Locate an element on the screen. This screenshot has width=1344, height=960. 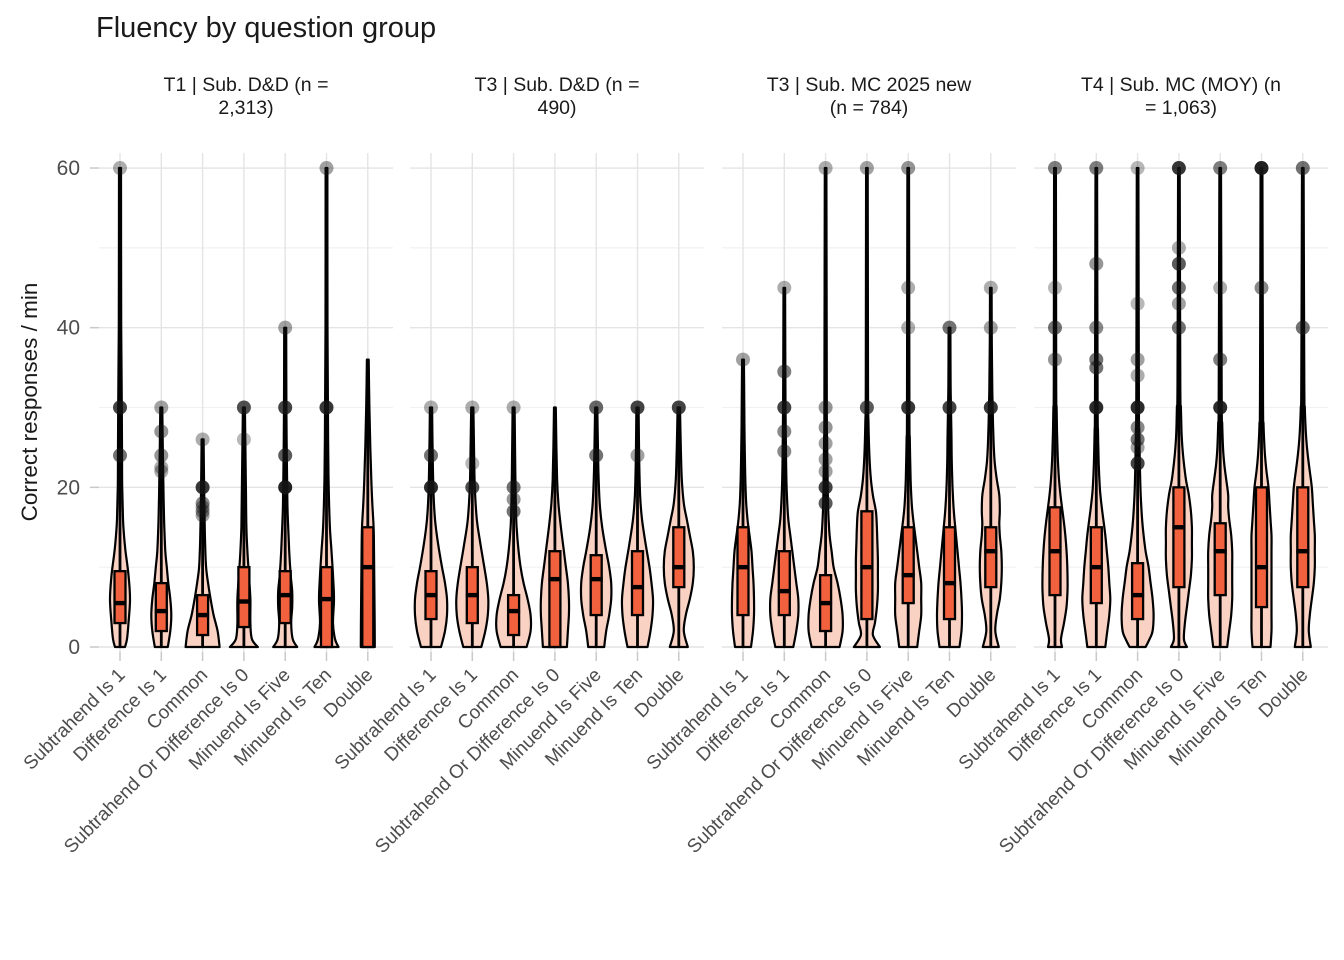
facet-strip-line: (n = 784) is located at coordinates (869, 108).